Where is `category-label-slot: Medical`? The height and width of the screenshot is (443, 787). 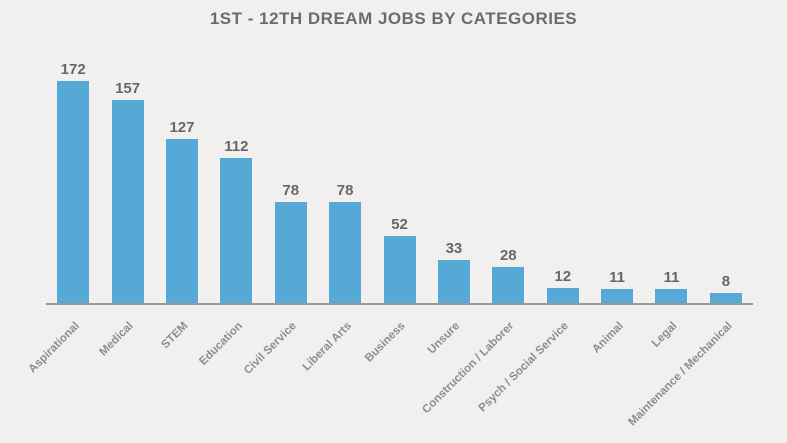 category-label-slot: Medical is located at coordinates (125, 373).